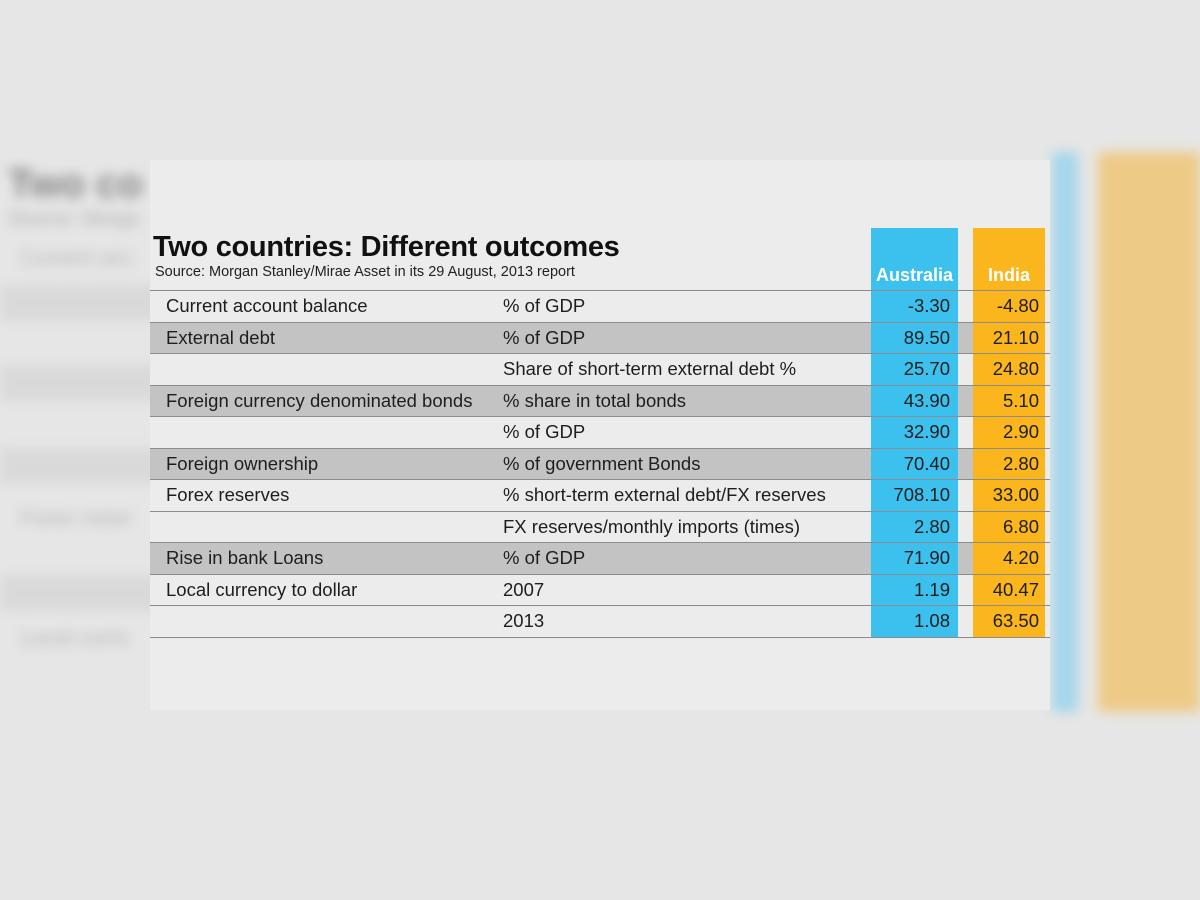 This screenshot has height=900, width=1200. I want to click on table-row: 2013 1.08 63.50, so click(600, 621).